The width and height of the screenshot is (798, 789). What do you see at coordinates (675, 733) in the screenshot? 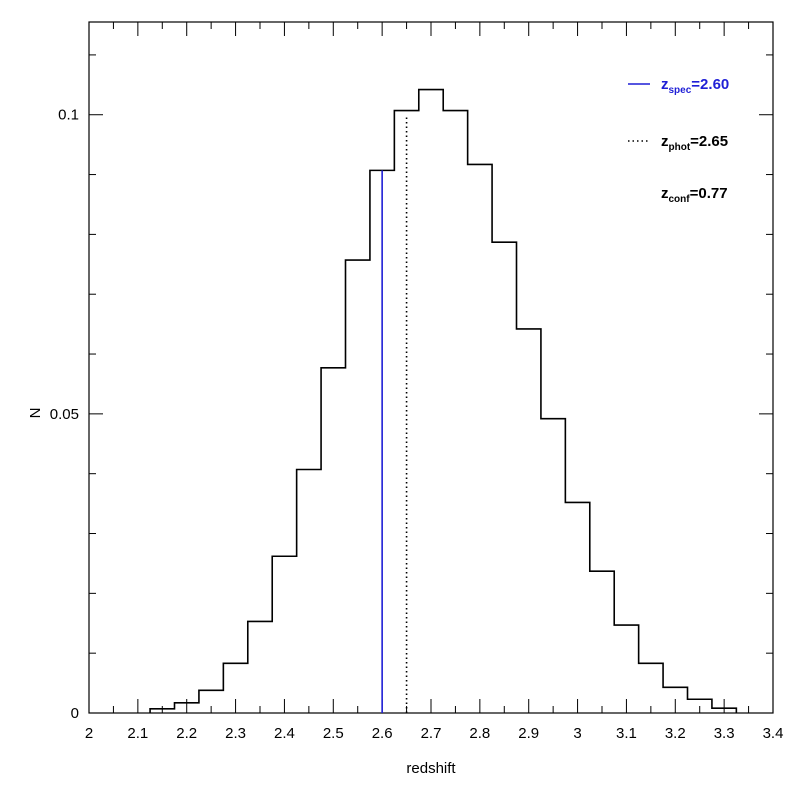
I see `x-tick-label: 3.2` at bounding box center [675, 733].